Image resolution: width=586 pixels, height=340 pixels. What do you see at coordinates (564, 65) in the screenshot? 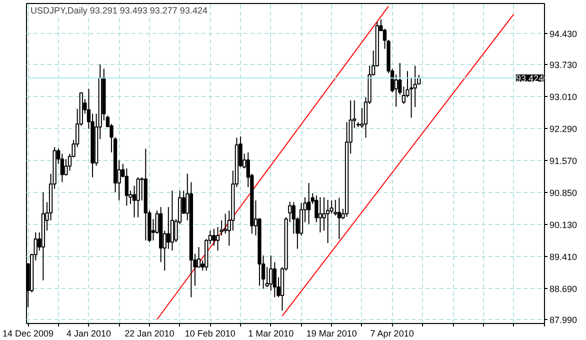
I see `y-tick-label: 93.730` at bounding box center [564, 65].